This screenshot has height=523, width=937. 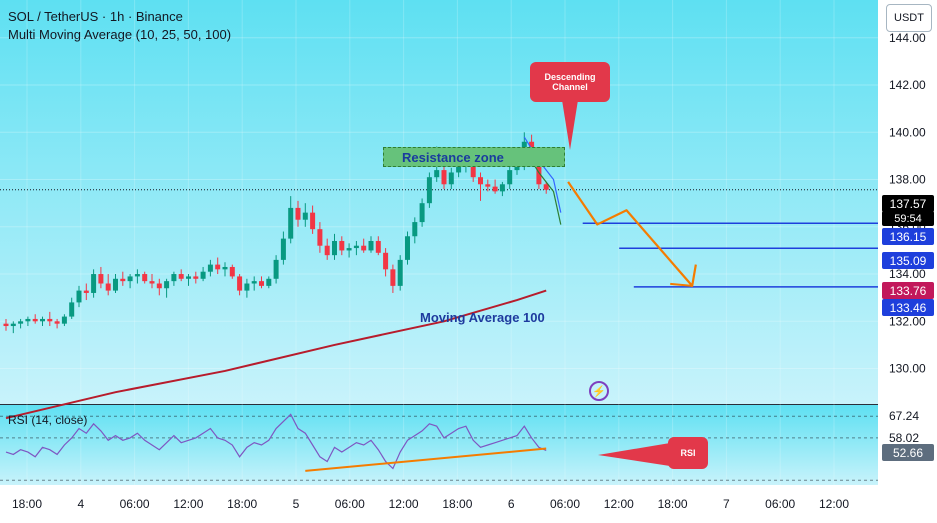 I want to click on descending-callout-pointer, so click(x=570, y=125).